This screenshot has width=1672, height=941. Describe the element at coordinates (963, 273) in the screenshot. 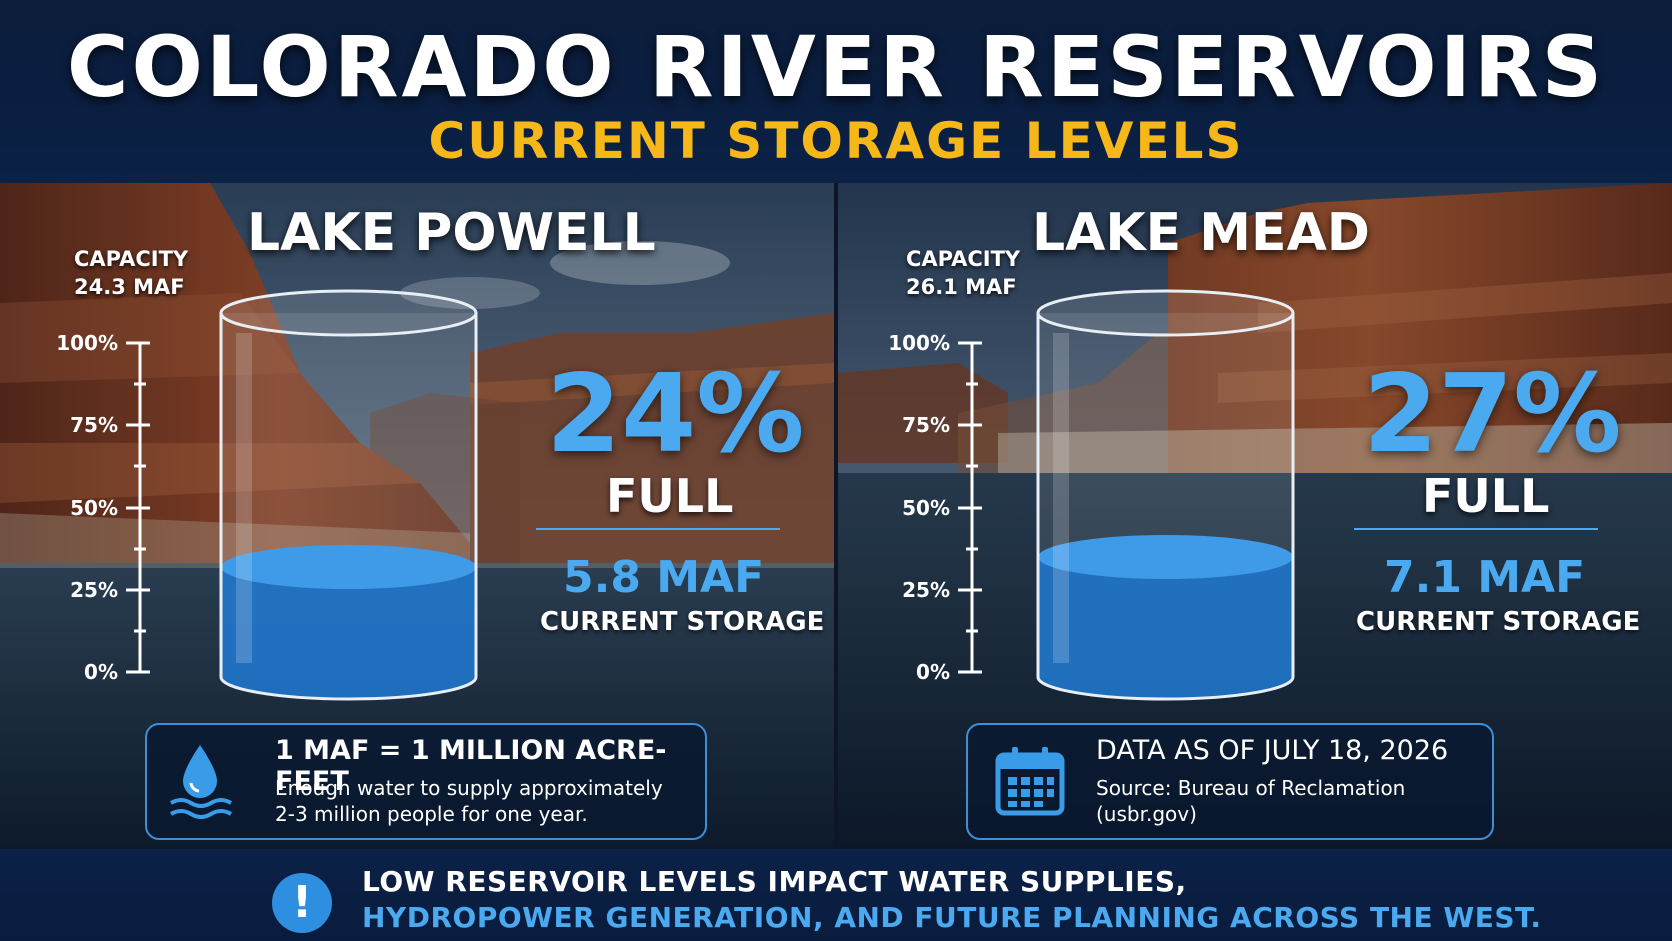

I see `capacity-label: CAPACITY 26.1 MAF` at that location.